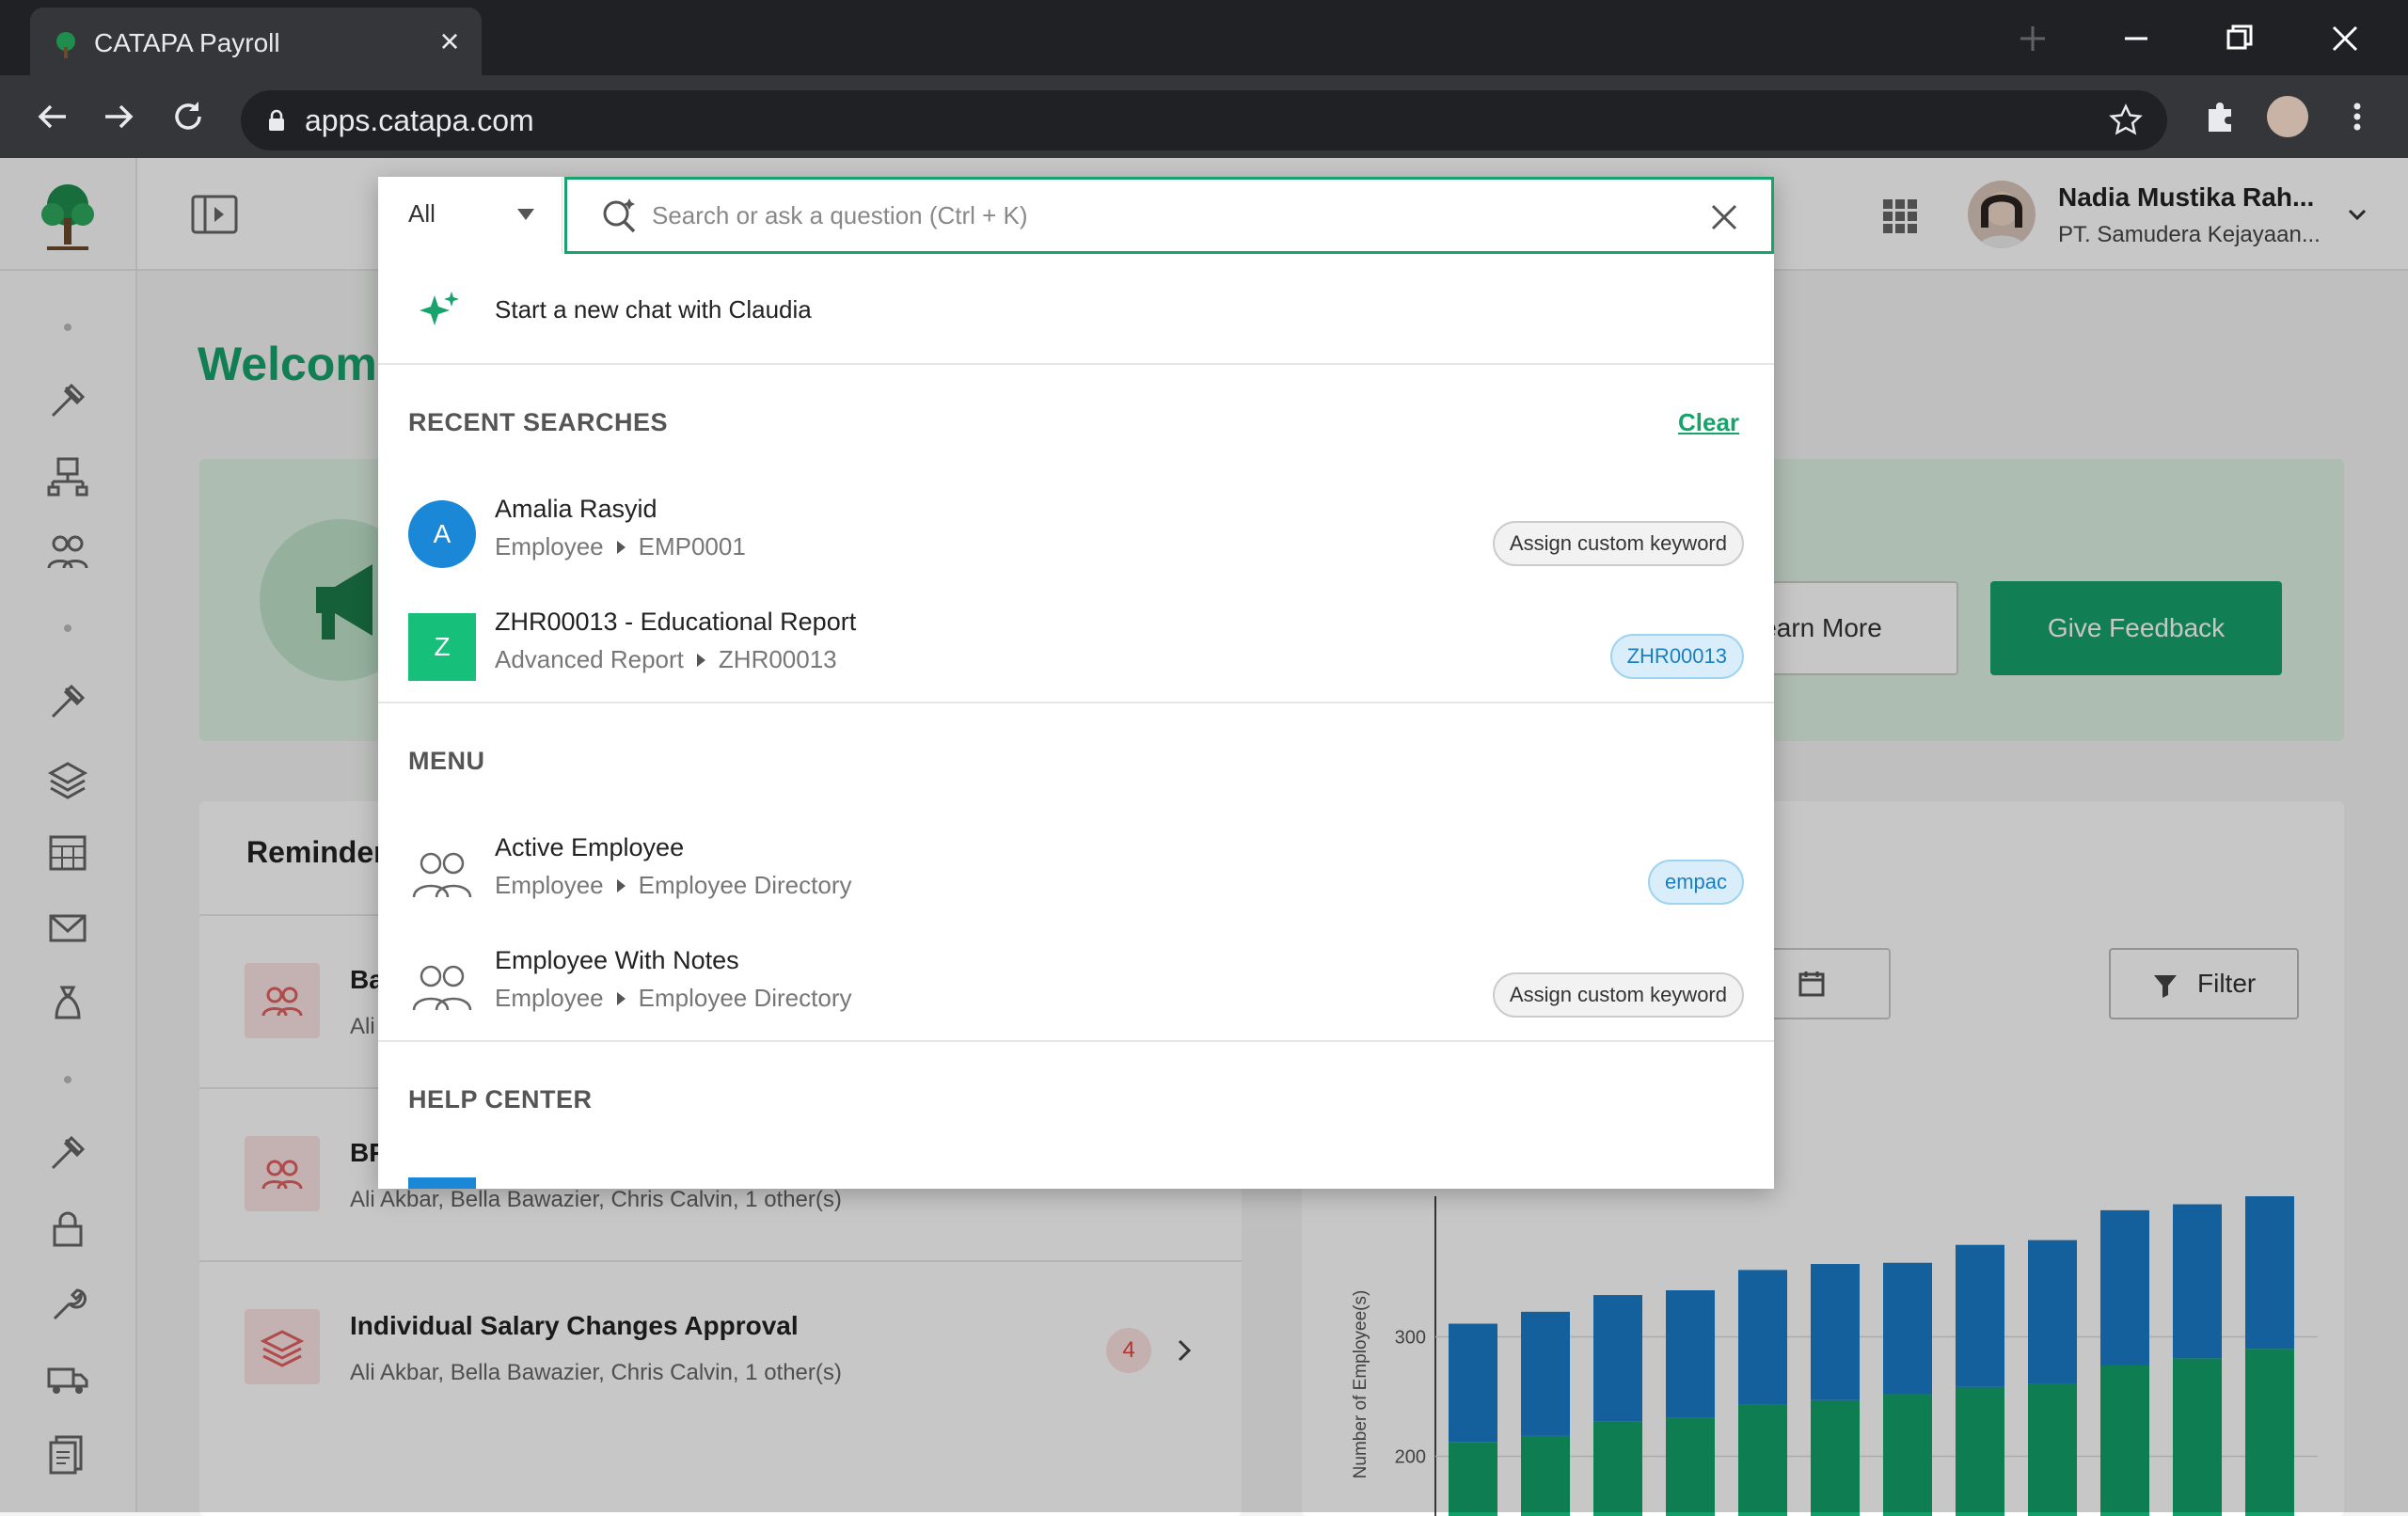 This screenshot has width=2408, height=1516. What do you see at coordinates (68, 1002) in the screenshot?
I see `money-bag-icon` at bounding box center [68, 1002].